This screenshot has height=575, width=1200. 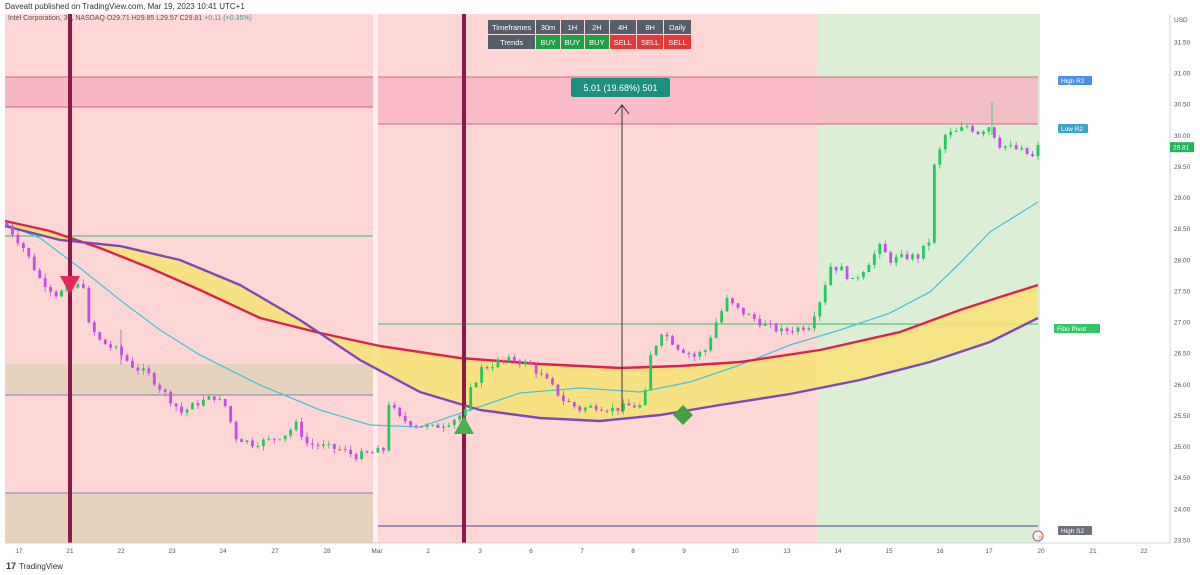 What do you see at coordinates (464, 278) in the screenshot?
I see `vertical-marker` at bounding box center [464, 278].